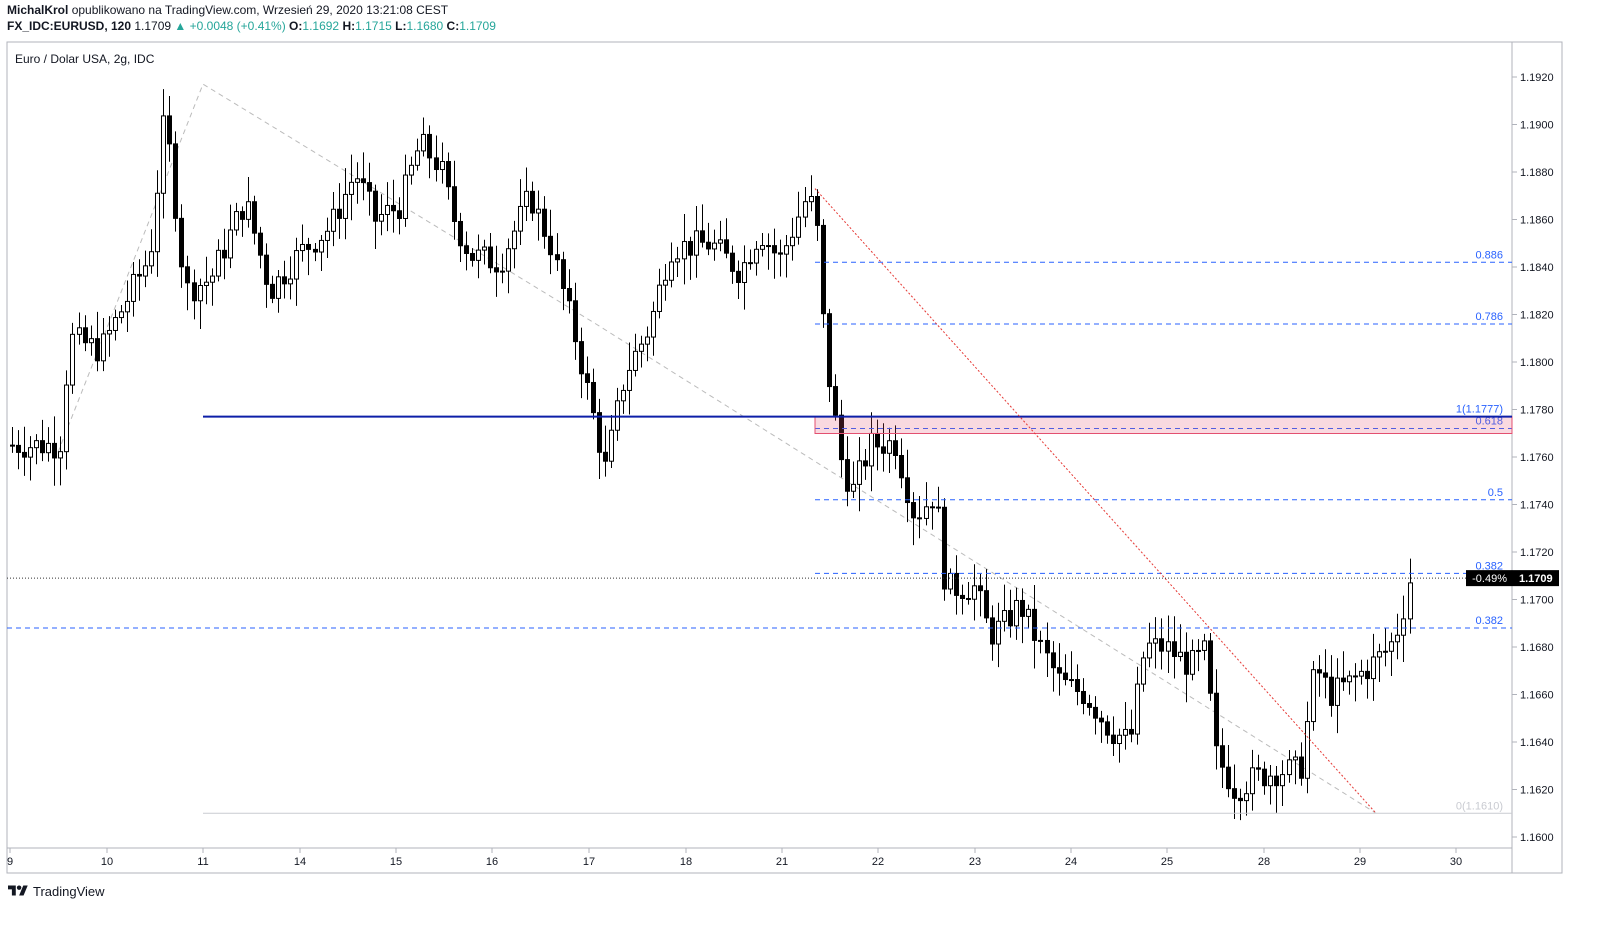  Describe the element at coordinates (1489, 317) in the screenshot. I see `fib-level-label: 0.786` at that location.